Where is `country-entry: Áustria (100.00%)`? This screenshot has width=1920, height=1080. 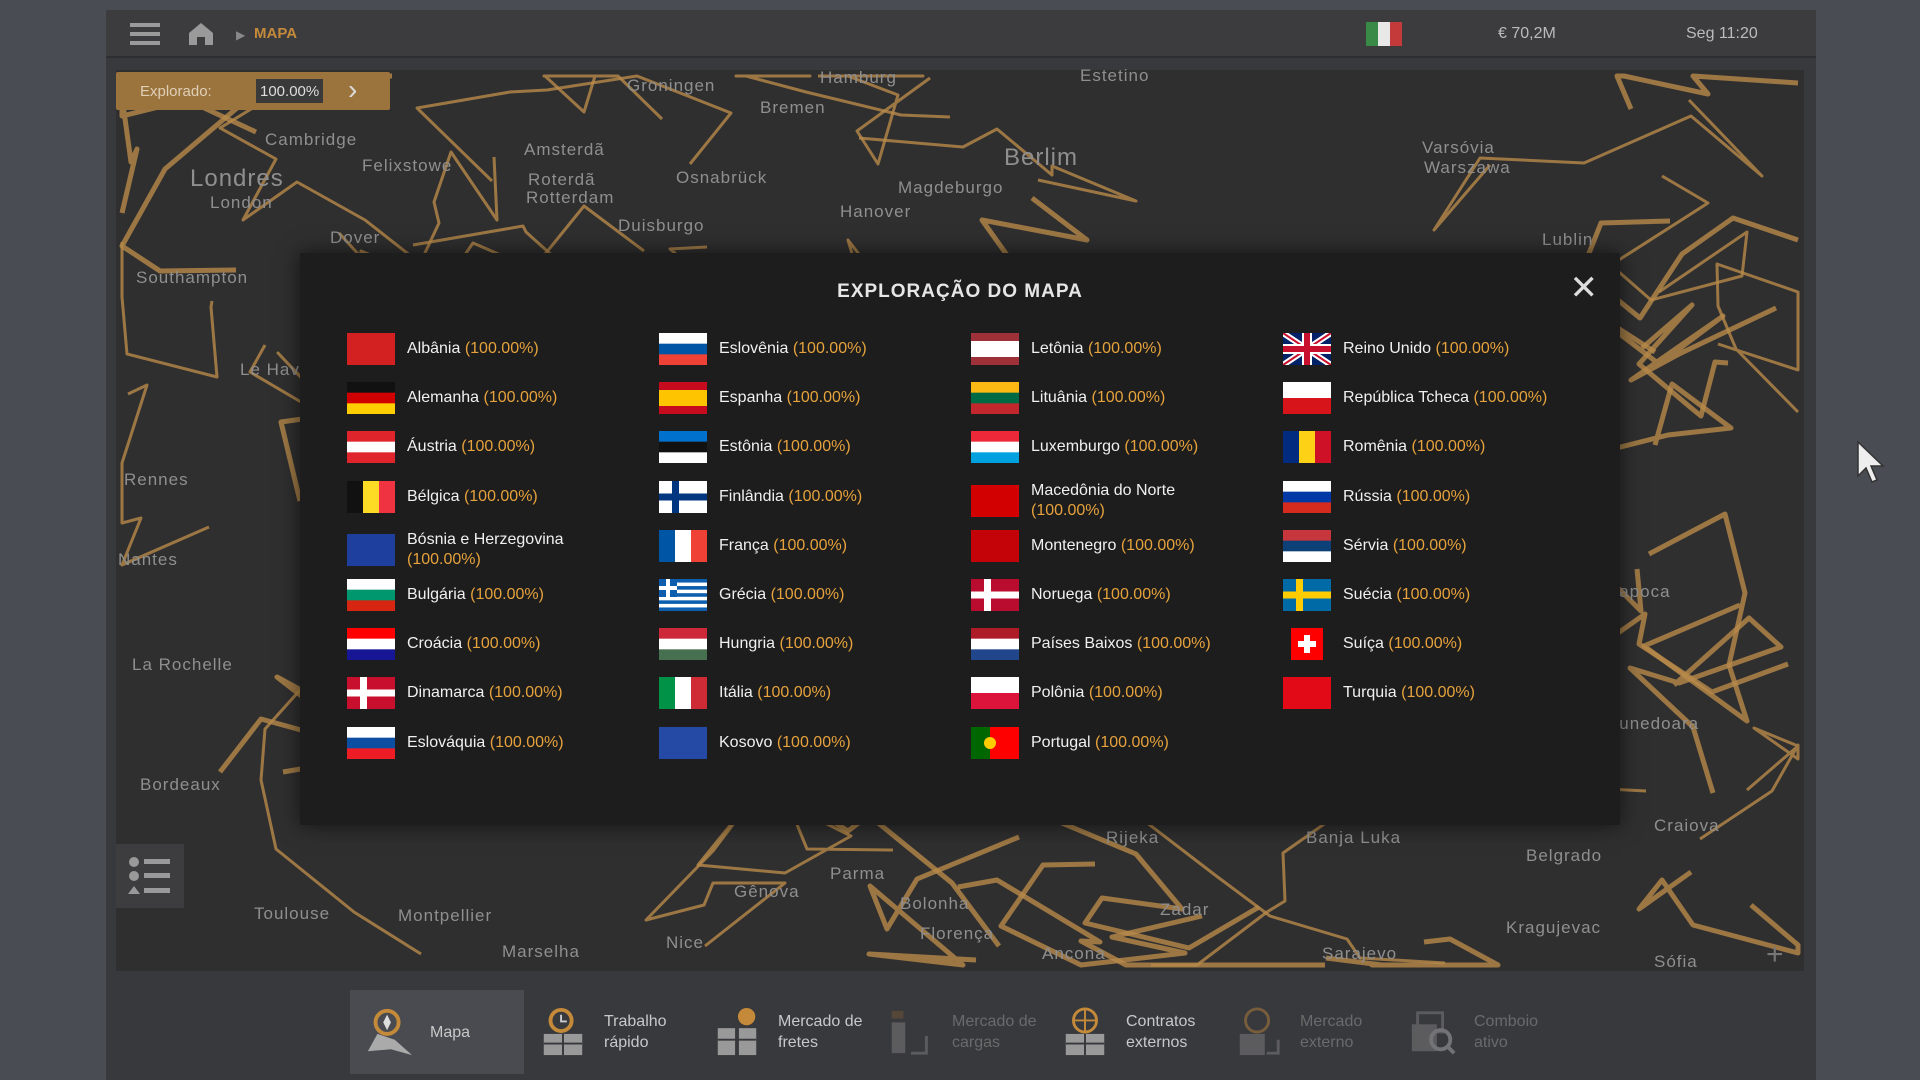
country-entry: Áustria (100.00%) is located at coordinates (497, 447).